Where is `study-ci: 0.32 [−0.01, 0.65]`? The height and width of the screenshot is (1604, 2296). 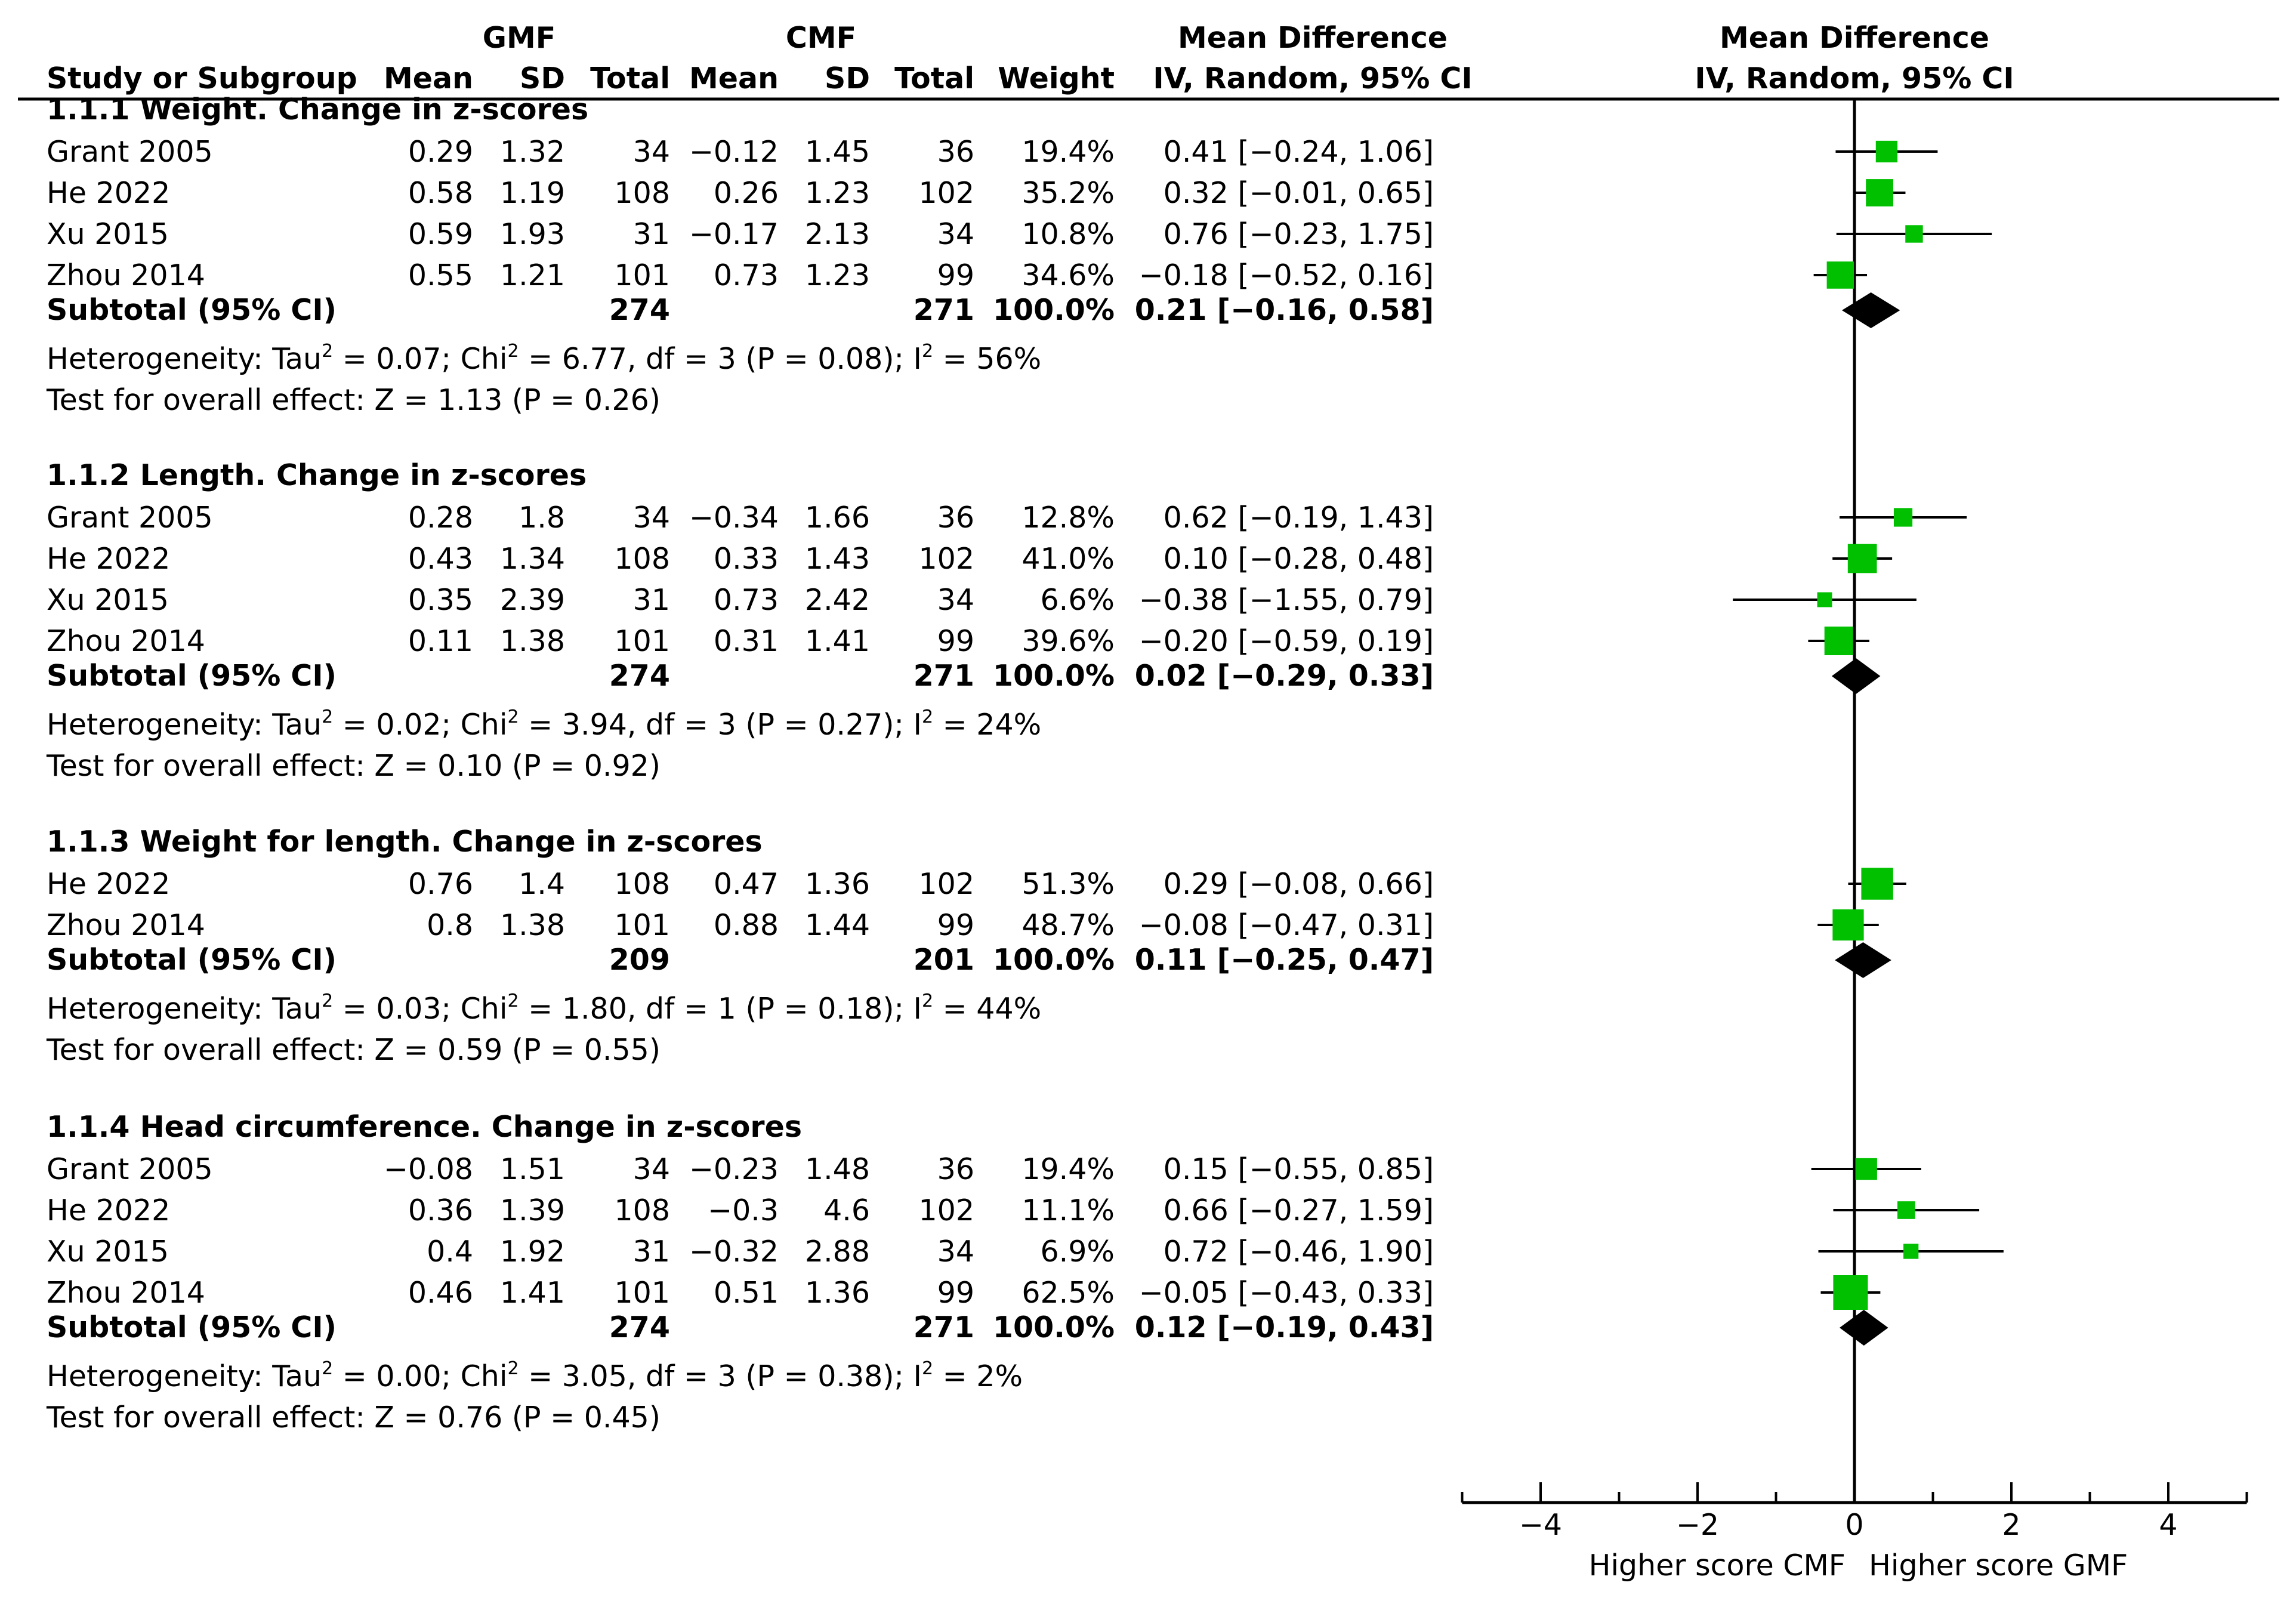
study-ci: 0.32 [−0.01, 0.65] is located at coordinates (1299, 193).